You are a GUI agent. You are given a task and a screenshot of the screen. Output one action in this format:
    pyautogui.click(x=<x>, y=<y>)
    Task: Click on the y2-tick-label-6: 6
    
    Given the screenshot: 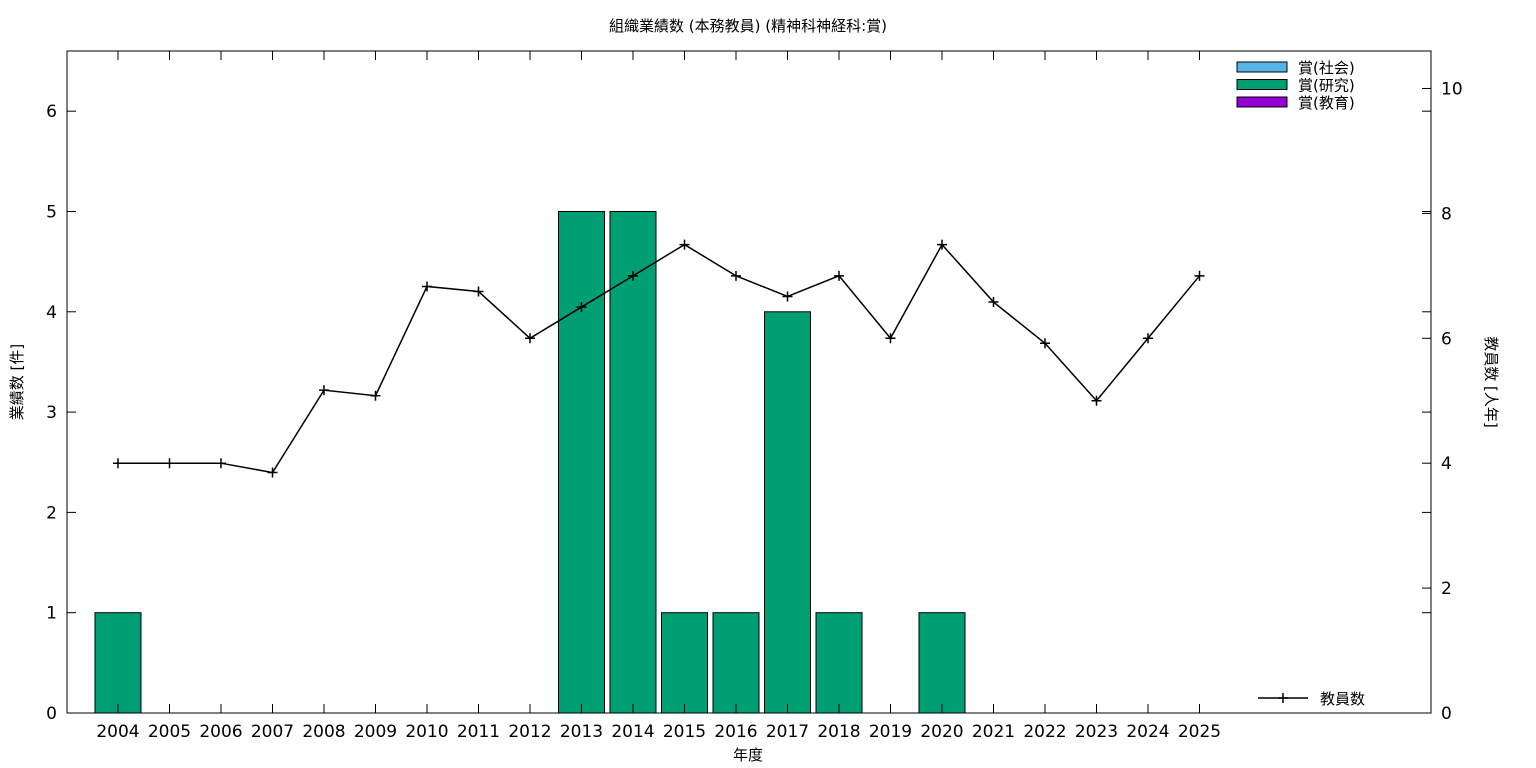 What is the action you would take?
    pyautogui.click(x=1446, y=339)
    